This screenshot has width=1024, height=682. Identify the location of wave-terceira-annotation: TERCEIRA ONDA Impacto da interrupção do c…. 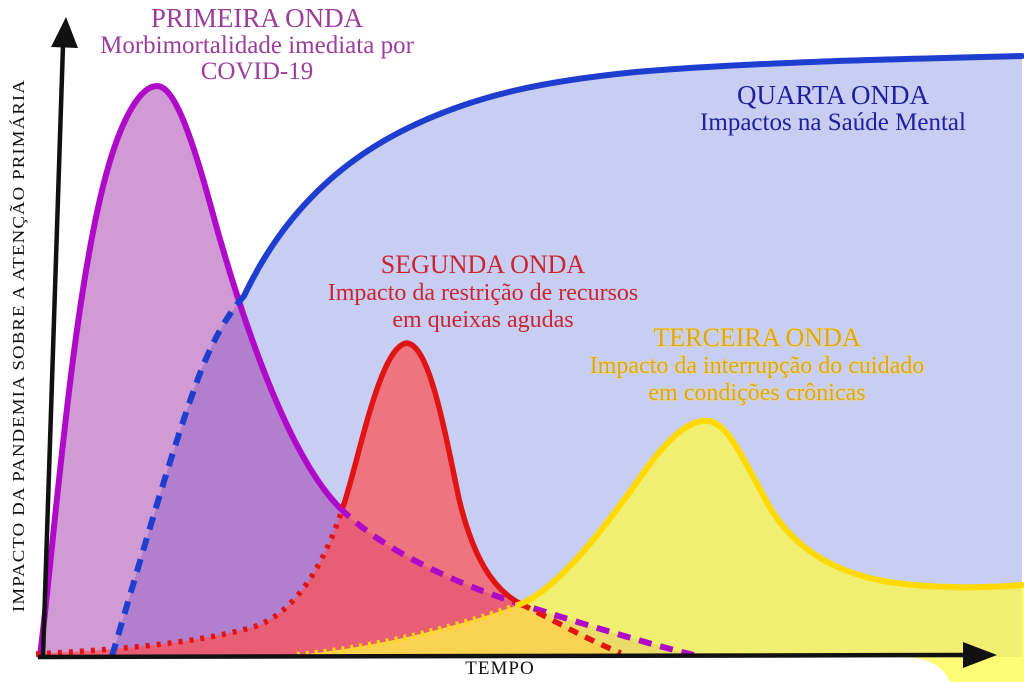
(757, 364).